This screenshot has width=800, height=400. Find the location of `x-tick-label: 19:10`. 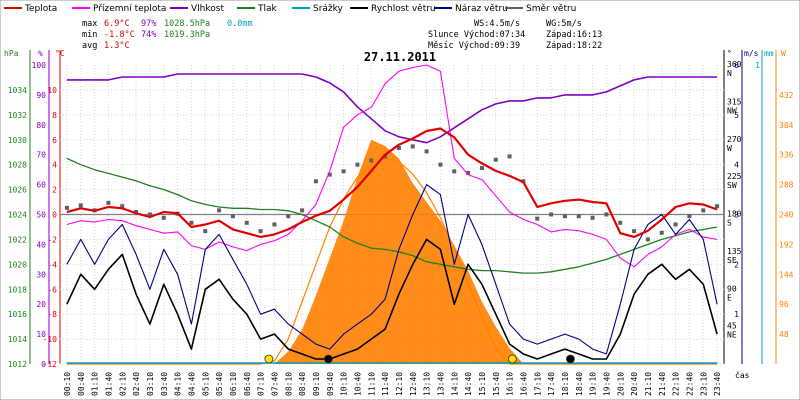

x-tick-label: 19:10 is located at coordinates (593, 384).